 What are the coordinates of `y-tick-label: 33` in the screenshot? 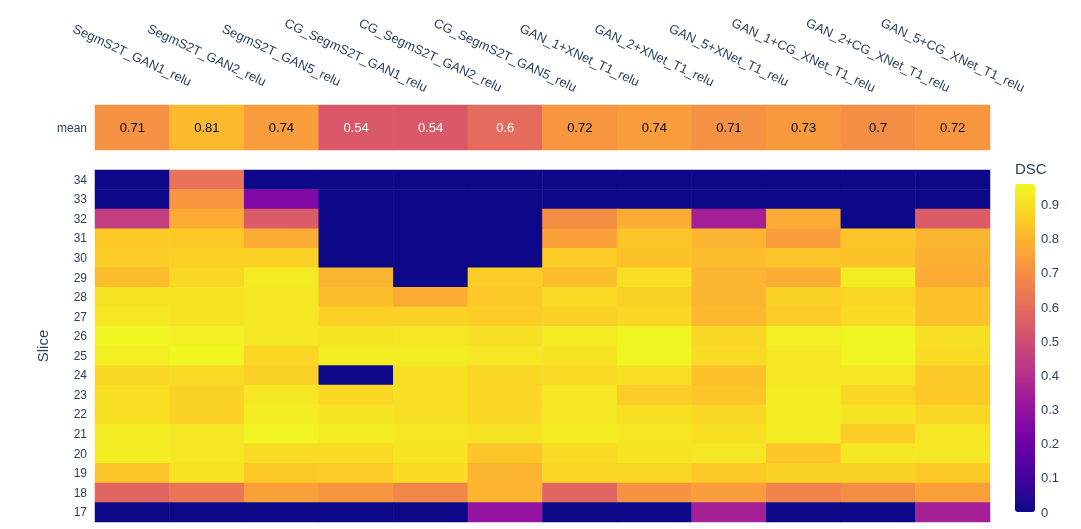 It's located at (80, 199).